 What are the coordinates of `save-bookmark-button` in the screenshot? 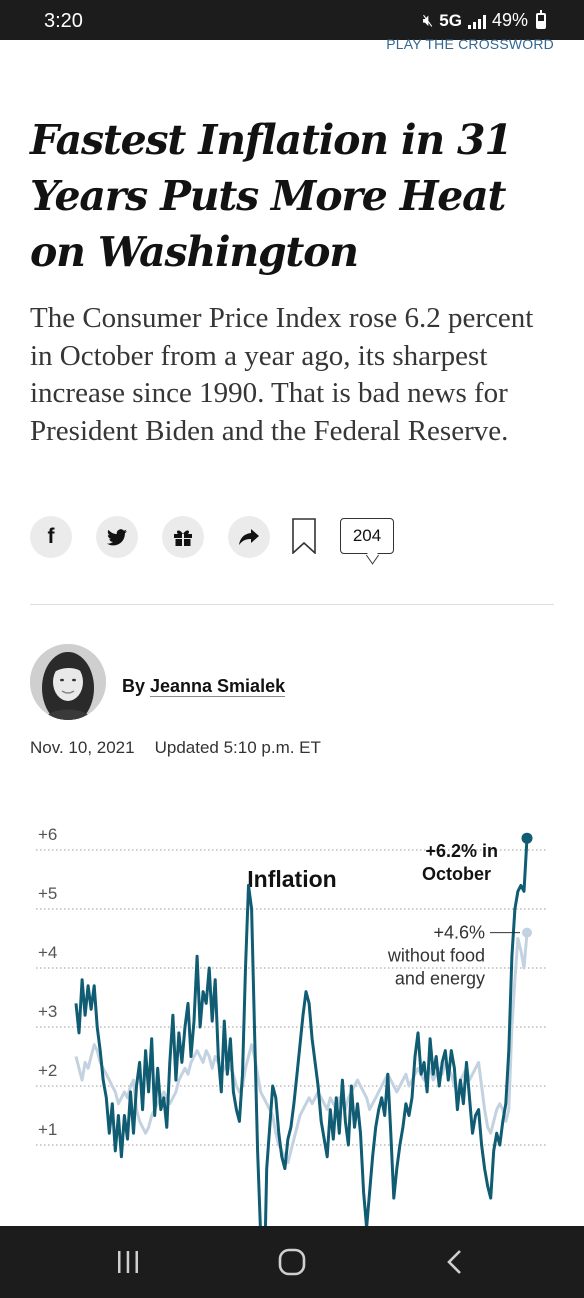 It's located at (304, 538).